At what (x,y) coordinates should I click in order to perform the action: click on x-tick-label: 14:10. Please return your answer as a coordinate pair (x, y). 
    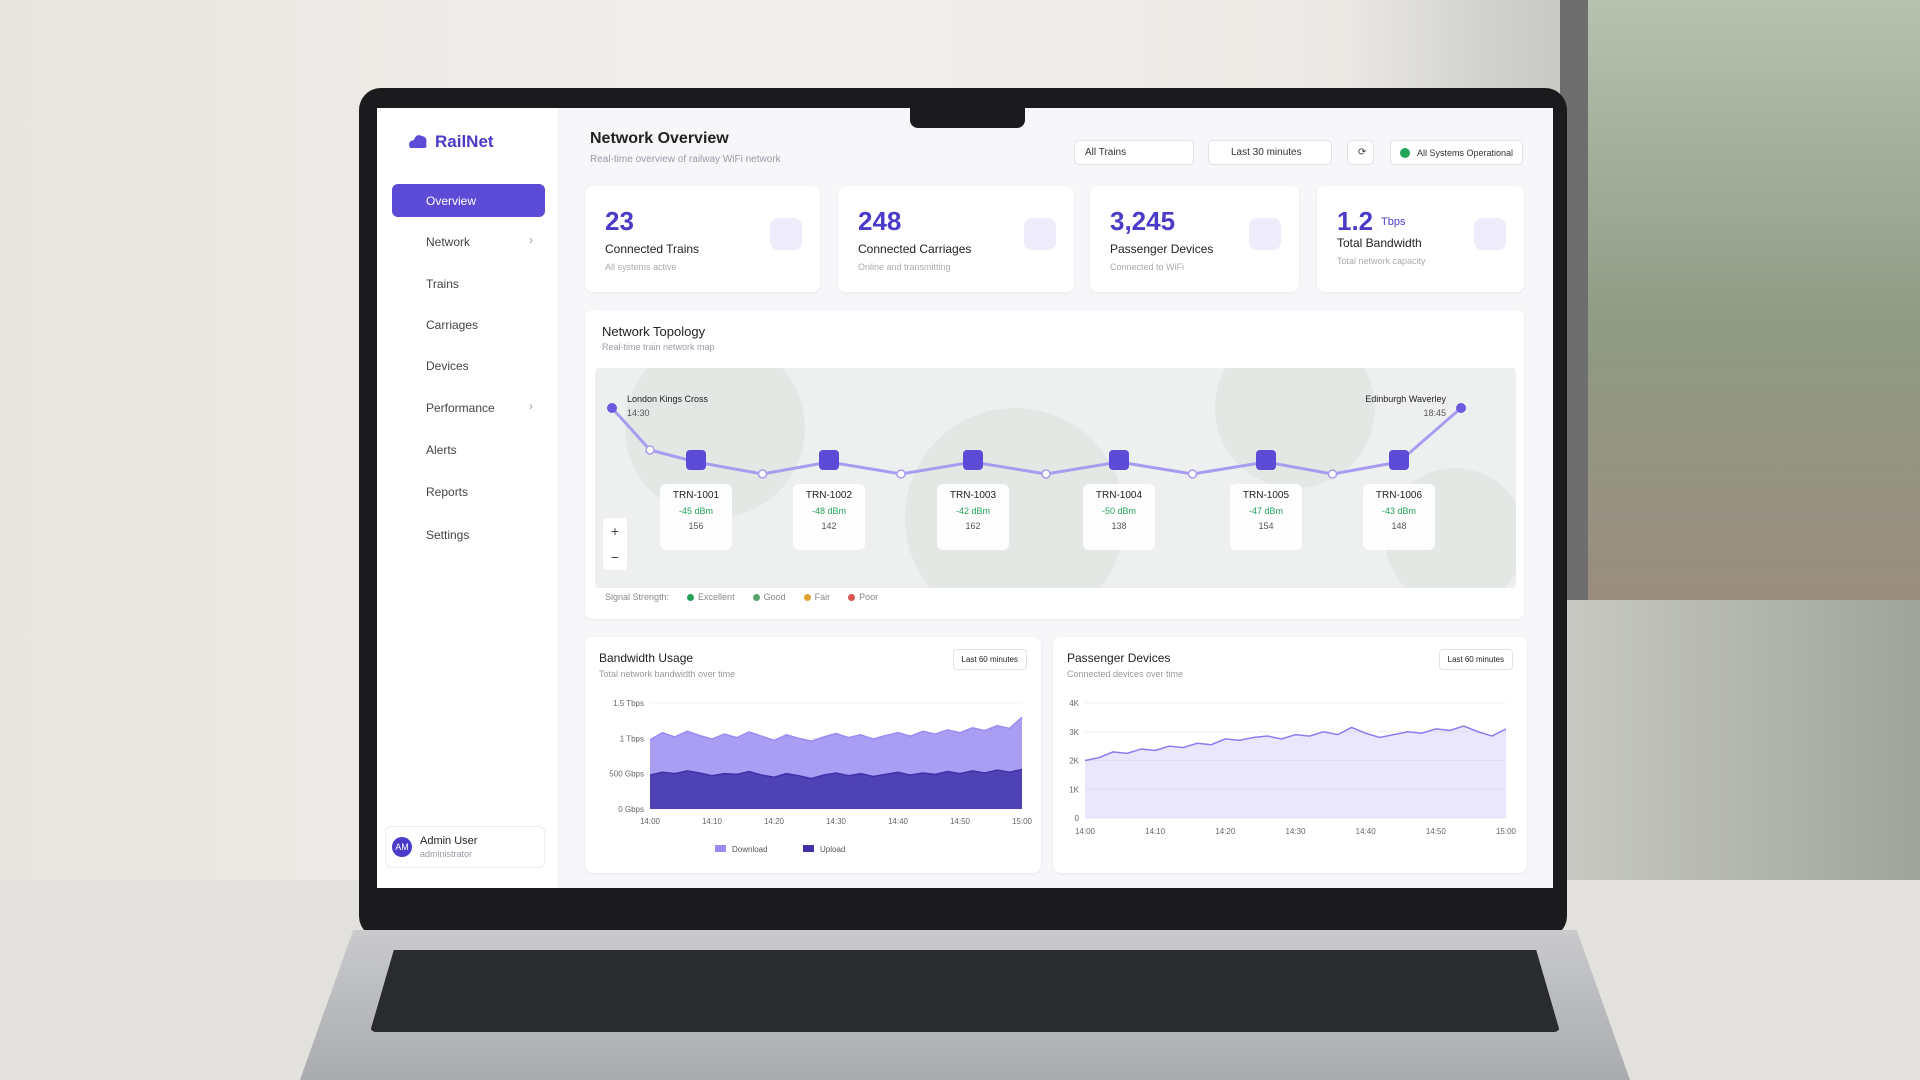
    Looking at the image, I should click on (1155, 831).